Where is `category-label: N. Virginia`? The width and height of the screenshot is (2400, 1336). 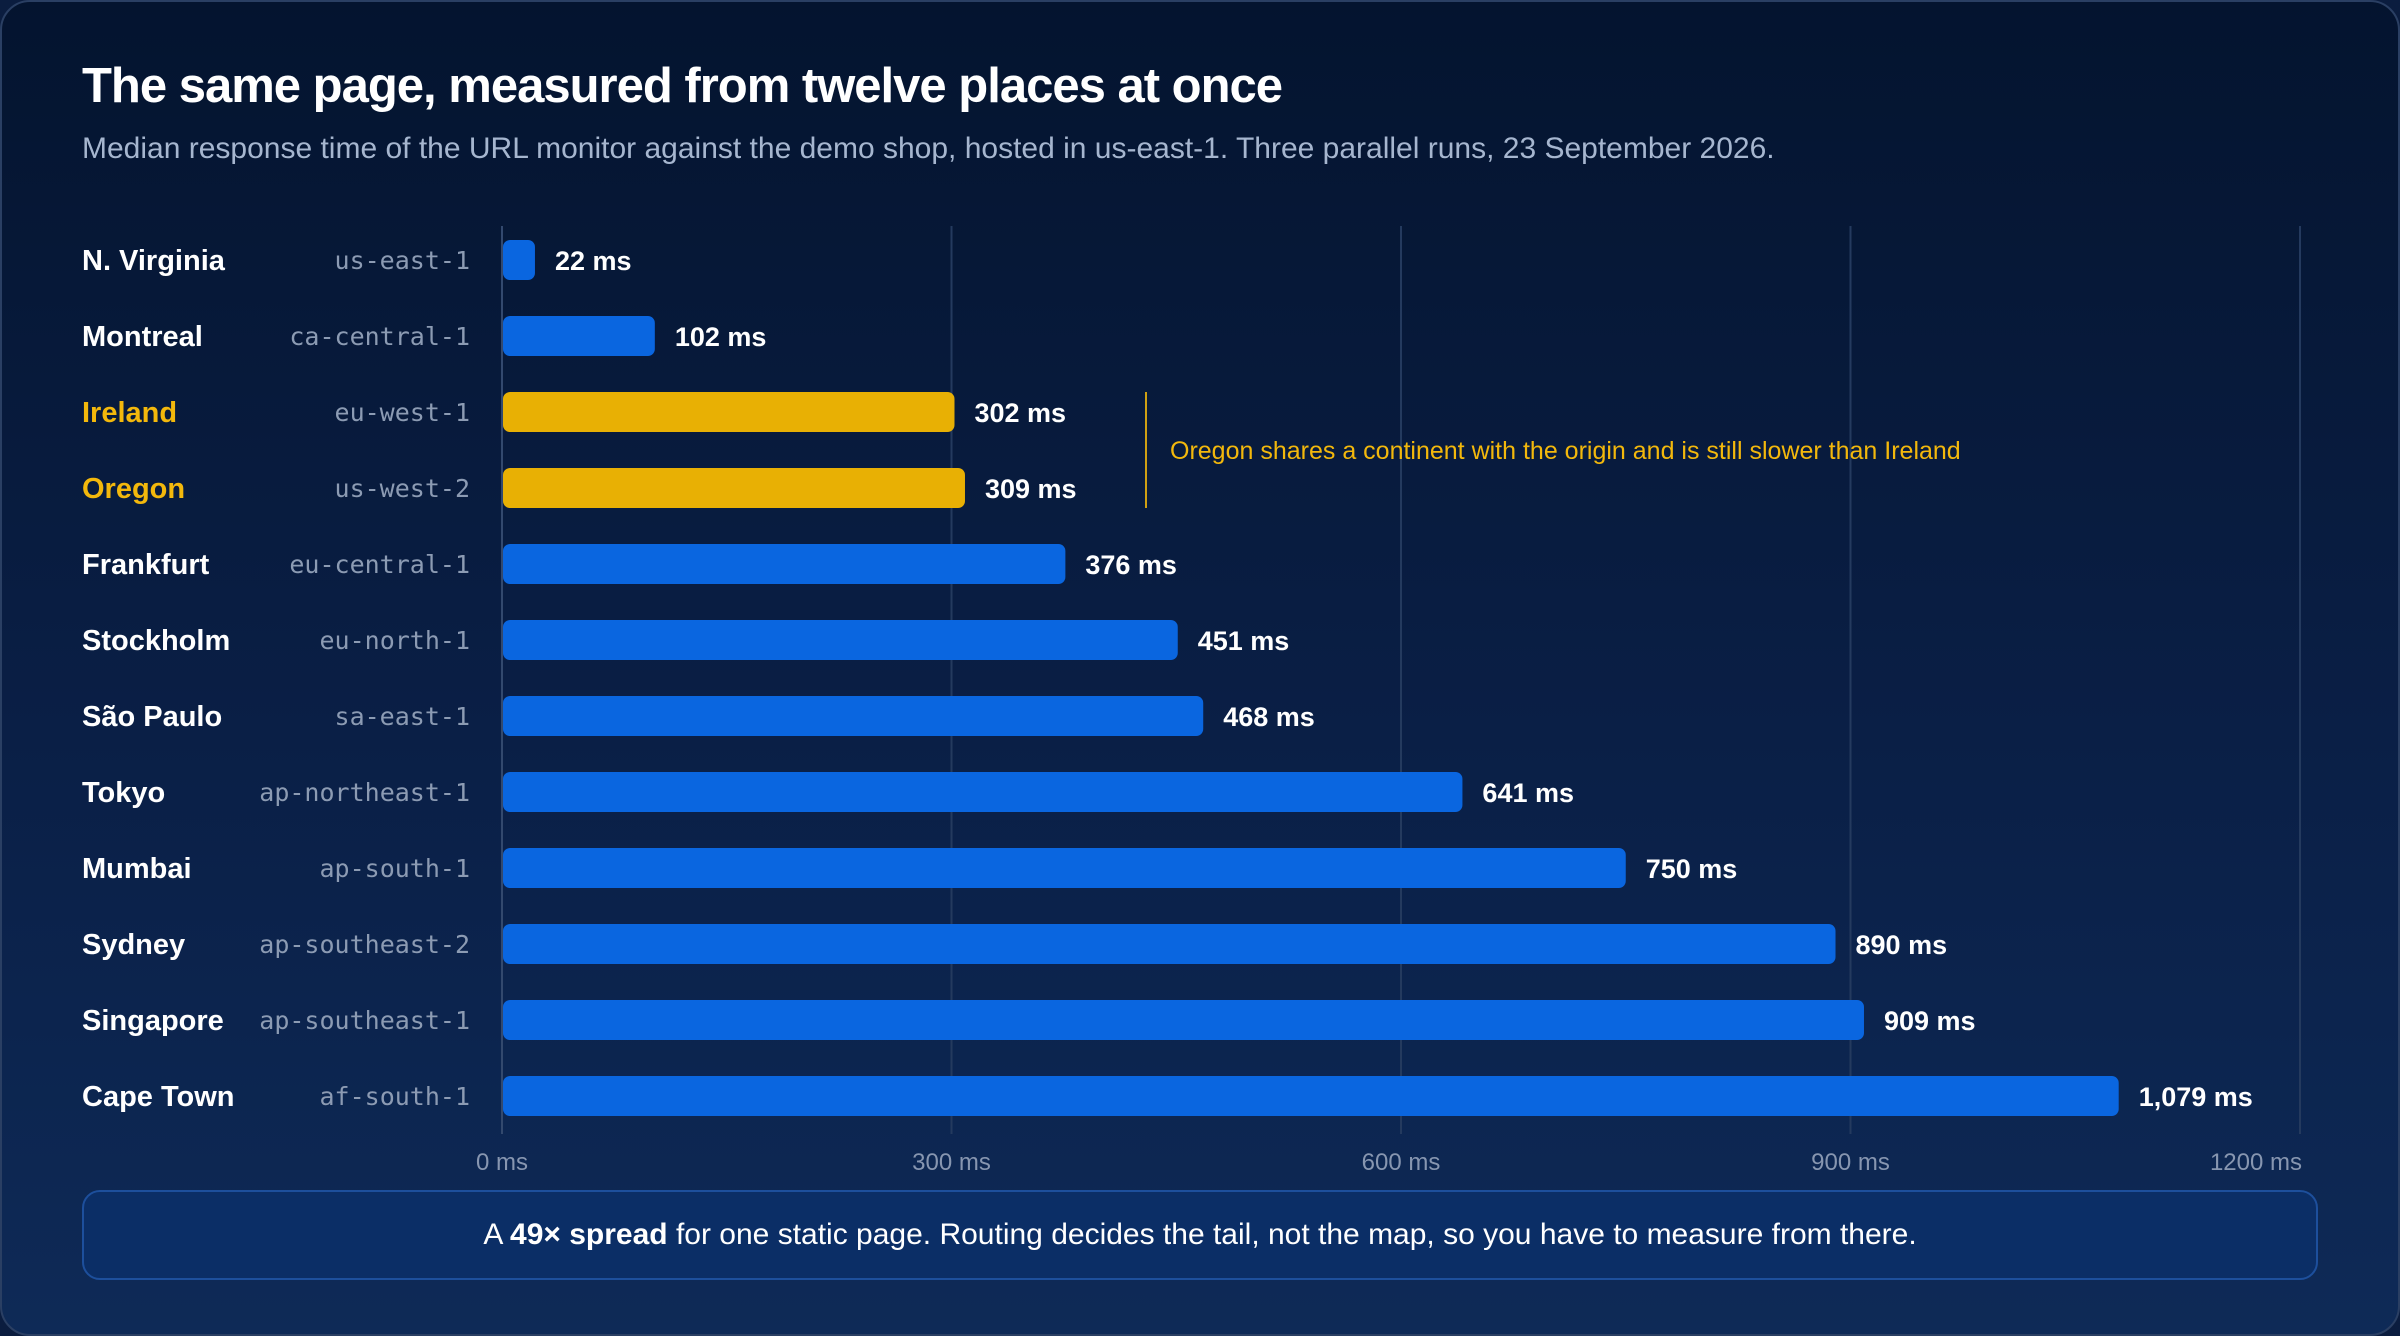 category-label: N. Virginia is located at coordinates (154, 261).